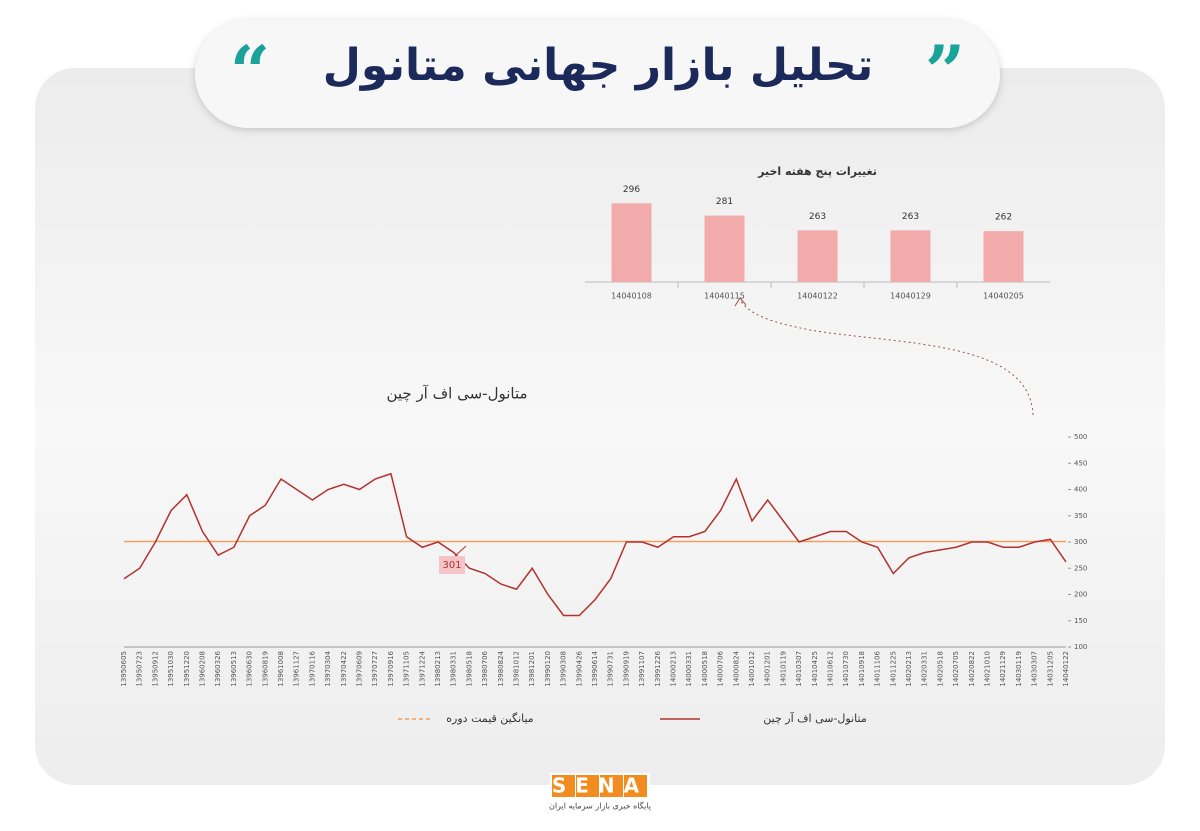 This screenshot has width=1200, height=831. What do you see at coordinates (250, 669) in the screenshot?
I see `x-tick-label: 13960630` at bounding box center [250, 669].